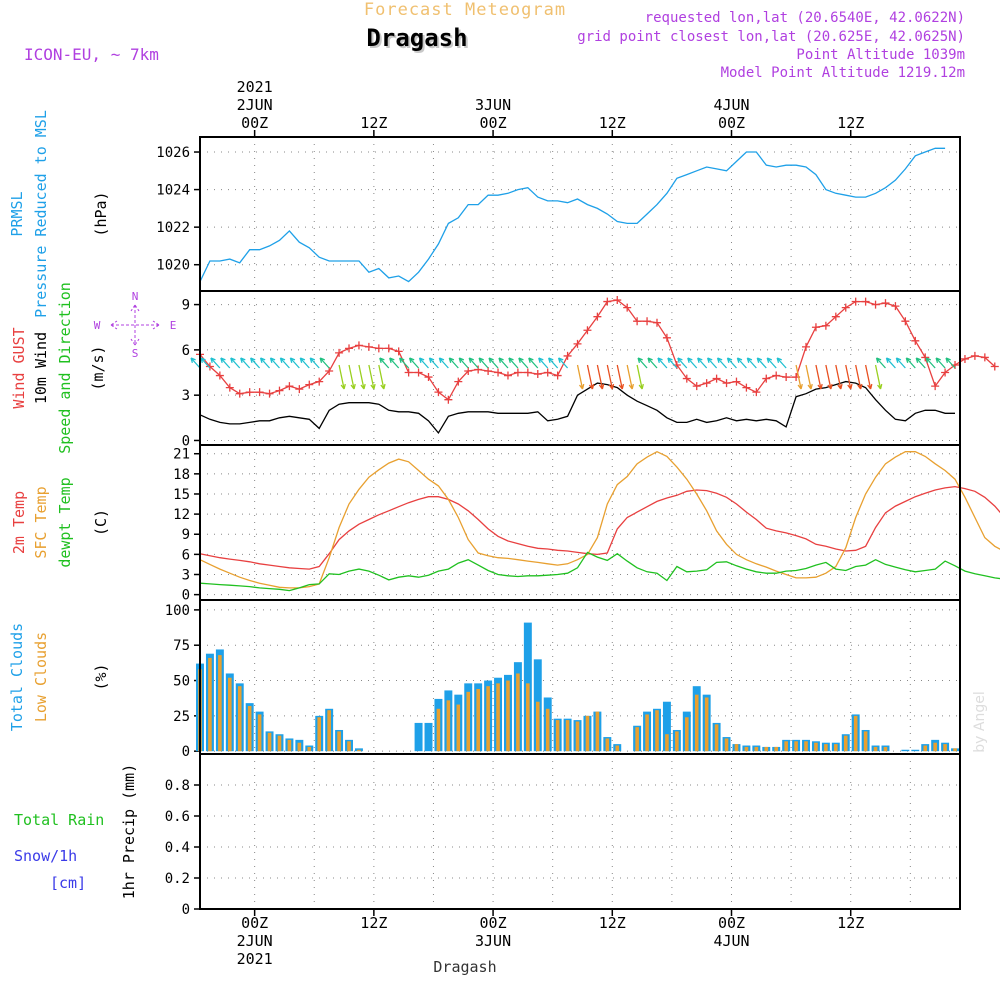 The height and width of the screenshot is (1000, 1000). I want to click on info-line: requested lon,lat (20.6540E, 42.0622N), so click(805, 18).